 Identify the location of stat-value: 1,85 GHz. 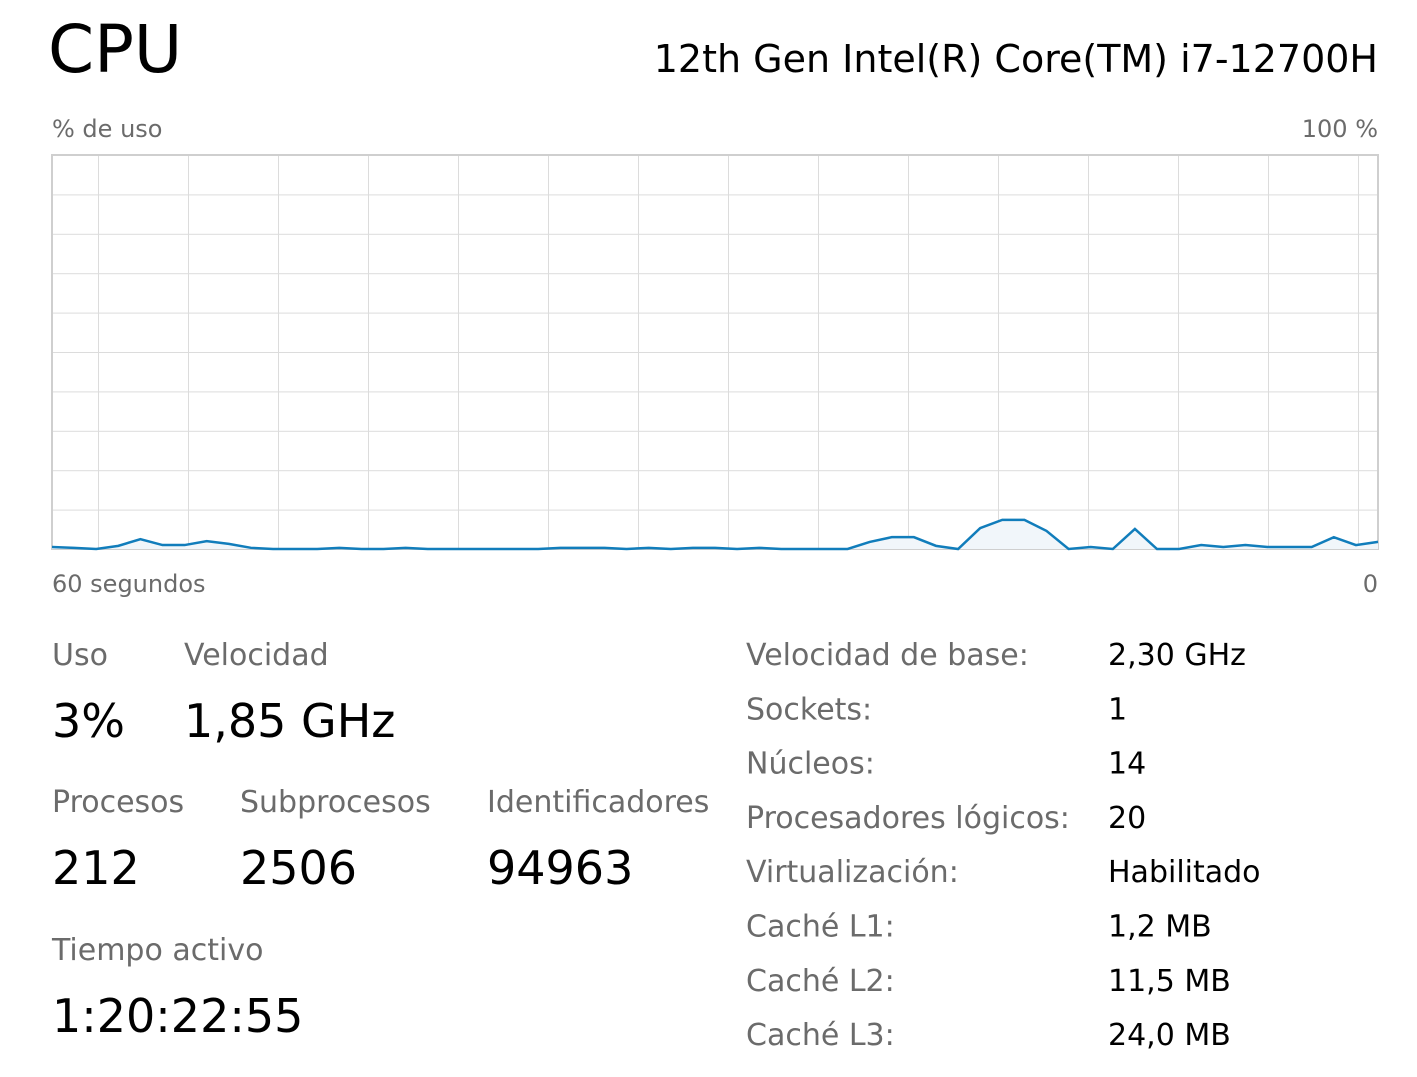
(289, 721).